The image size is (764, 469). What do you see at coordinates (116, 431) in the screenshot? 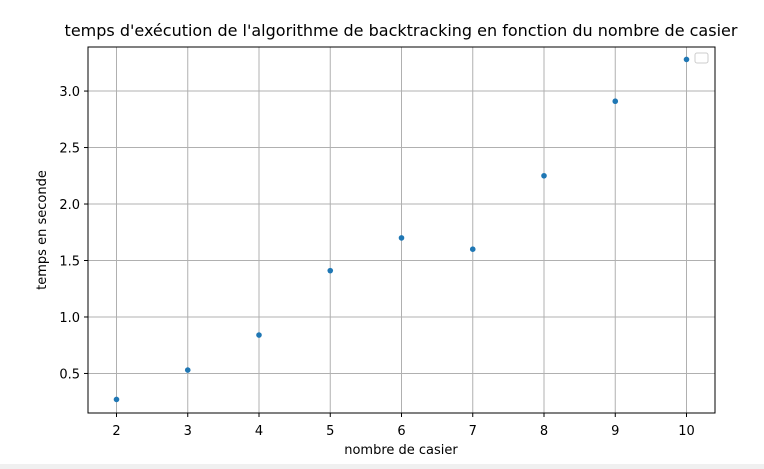
I see `x-tick-label: 2` at bounding box center [116, 431].